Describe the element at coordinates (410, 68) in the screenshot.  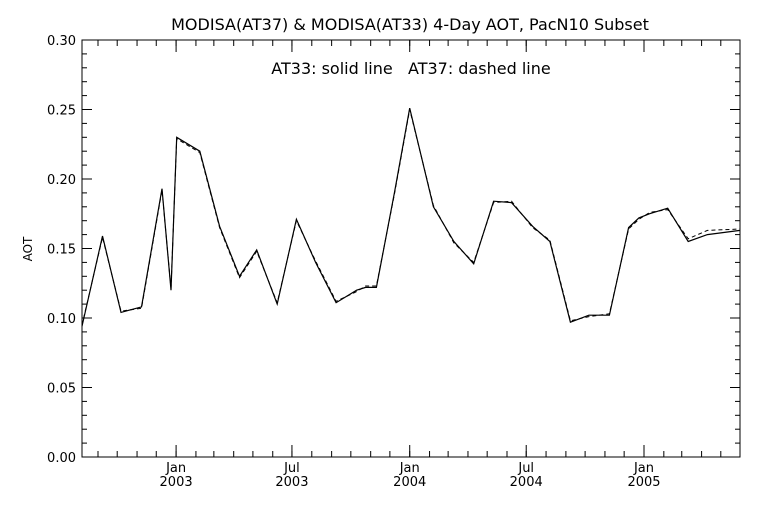
I see `chart-annotation: AT33: solid line AT37: dashed line` at that location.